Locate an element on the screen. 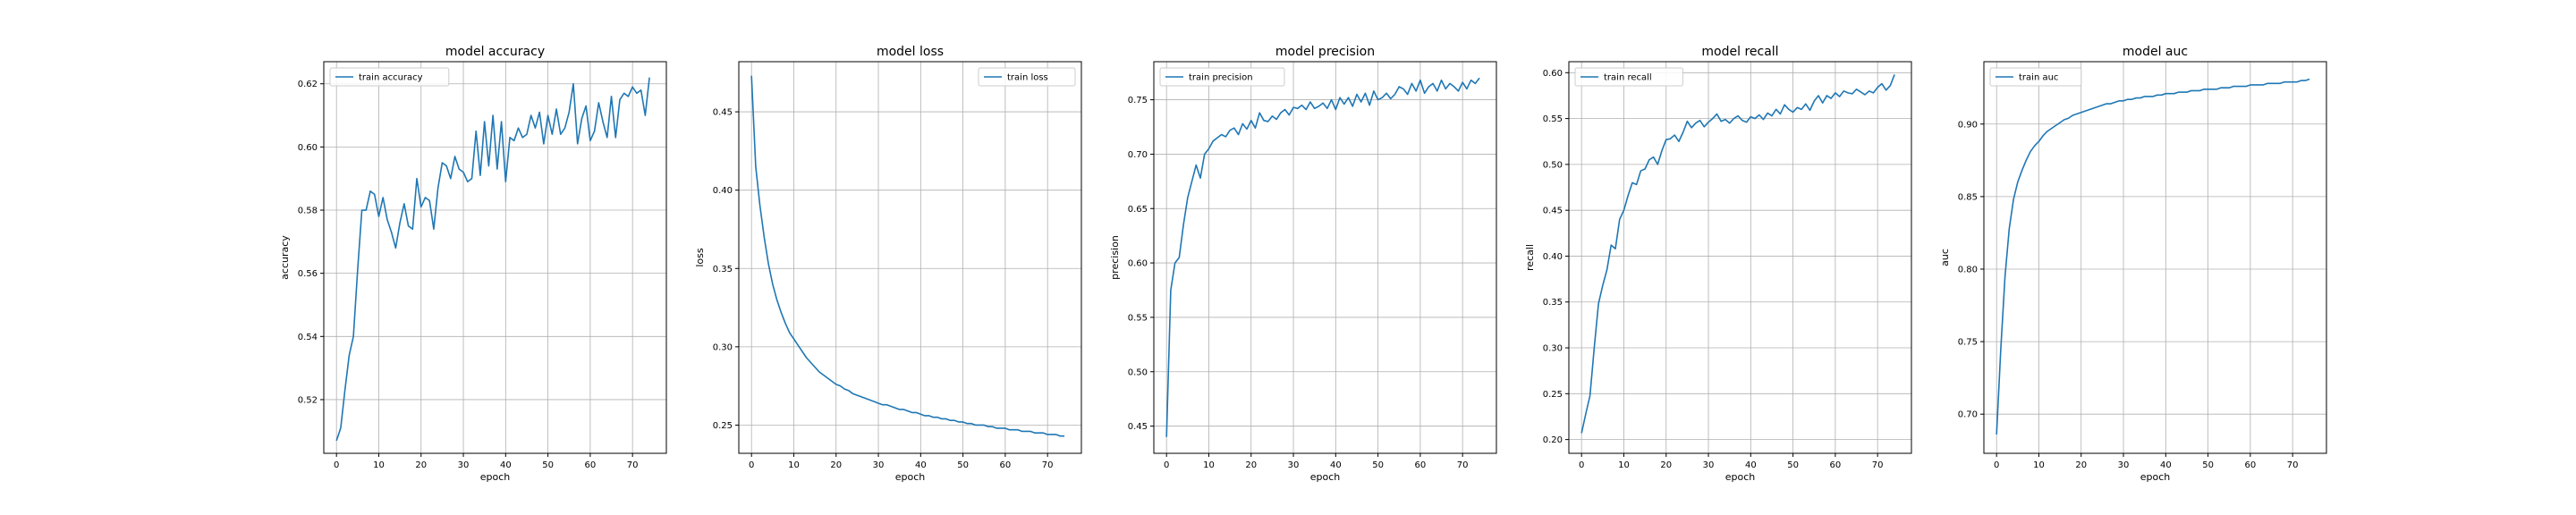  legend: train precision is located at coordinates (1222, 77).